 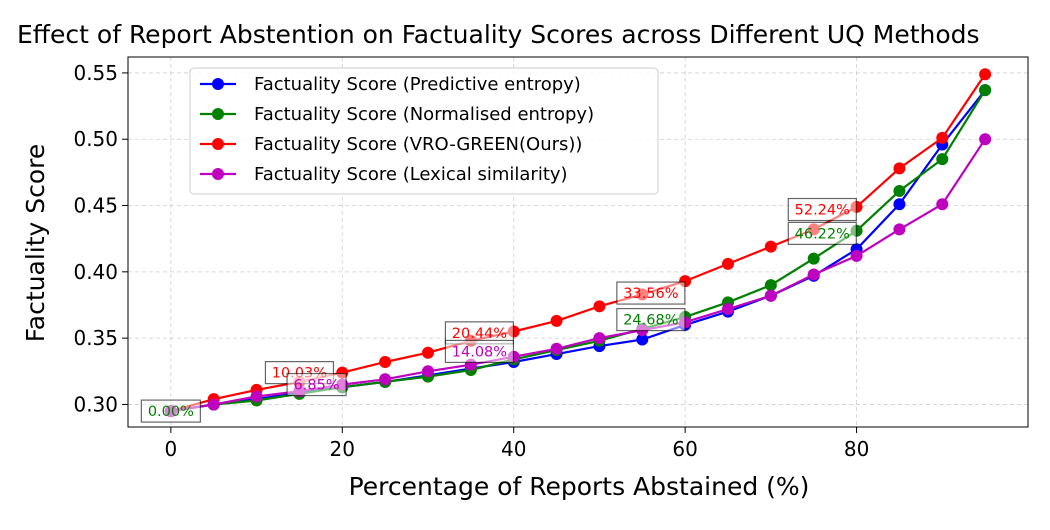 I want to click on legend-item: Factuality Score (Lexical similarity), so click(x=384, y=174).